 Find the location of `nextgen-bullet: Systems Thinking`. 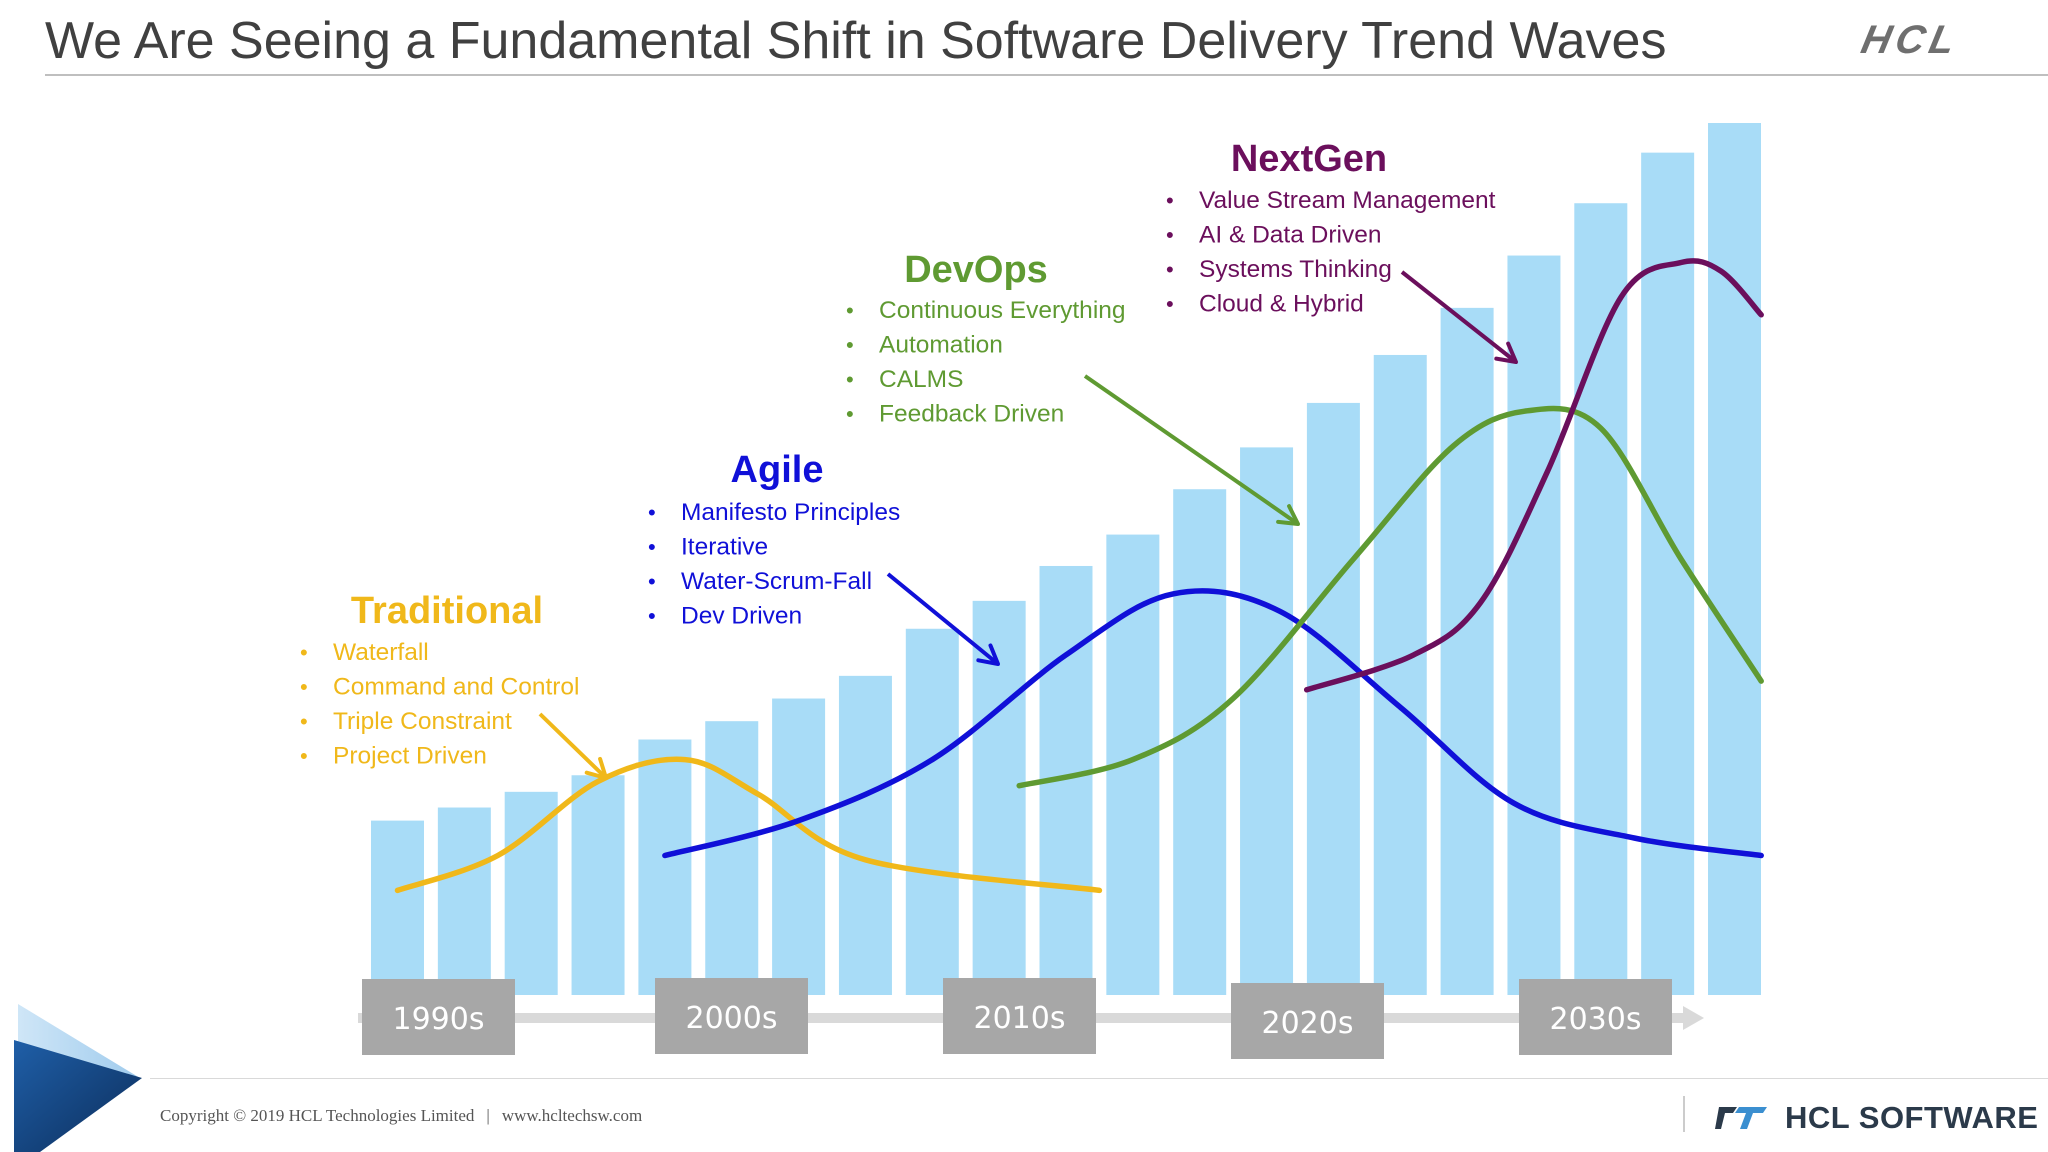

nextgen-bullet: Systems Thinking is located at coordinates (1295, 269).